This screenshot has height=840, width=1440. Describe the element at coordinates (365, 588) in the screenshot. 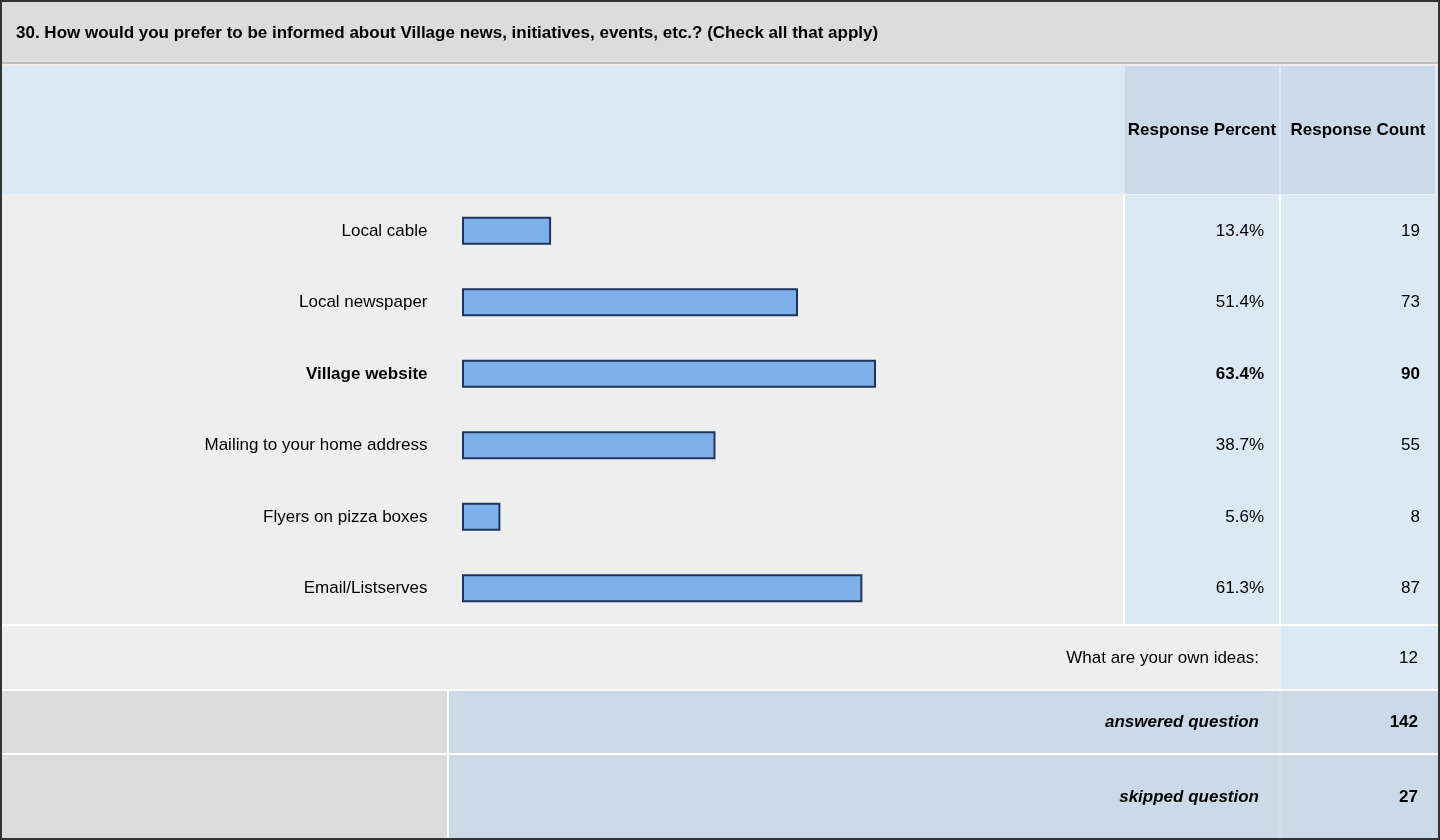

I see `y-tick-label: Email/Listserves` at that location.